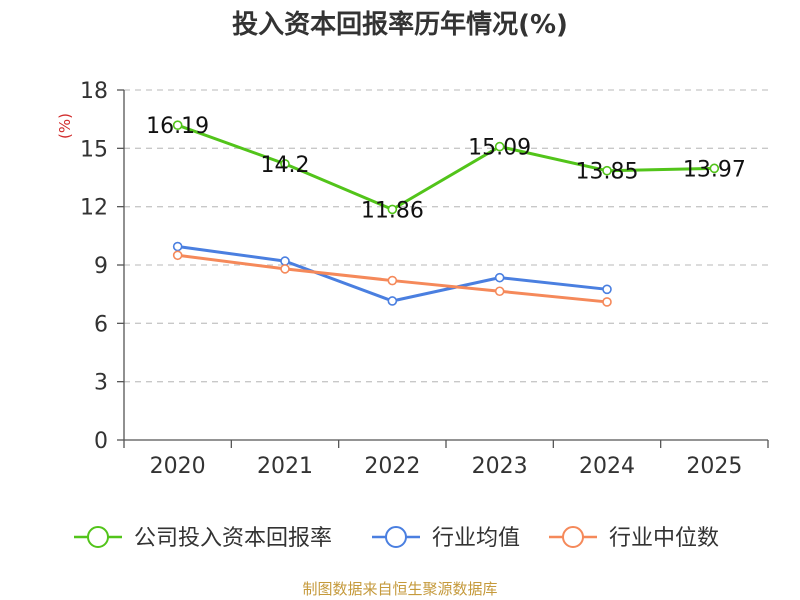 This screenshot has height=600, width=800. What do you see at coordinates (101, 441) in the screenshot?
I see `y-tick-label: 0` at bounding box center [101, 441].